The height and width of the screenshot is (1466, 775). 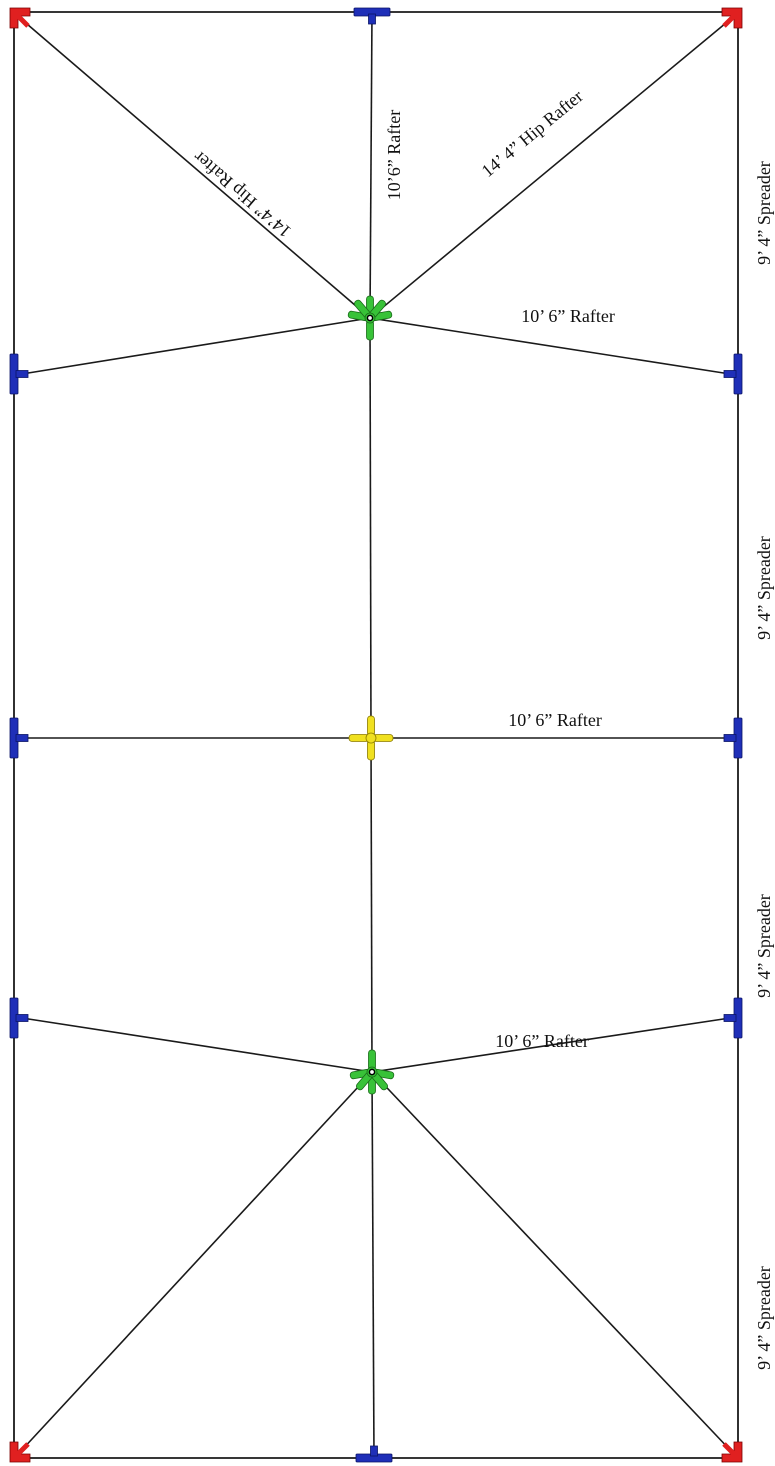 I want to click on tee-left-lower-blue-tee-fitting-icon, so click(x=19, y=1018).